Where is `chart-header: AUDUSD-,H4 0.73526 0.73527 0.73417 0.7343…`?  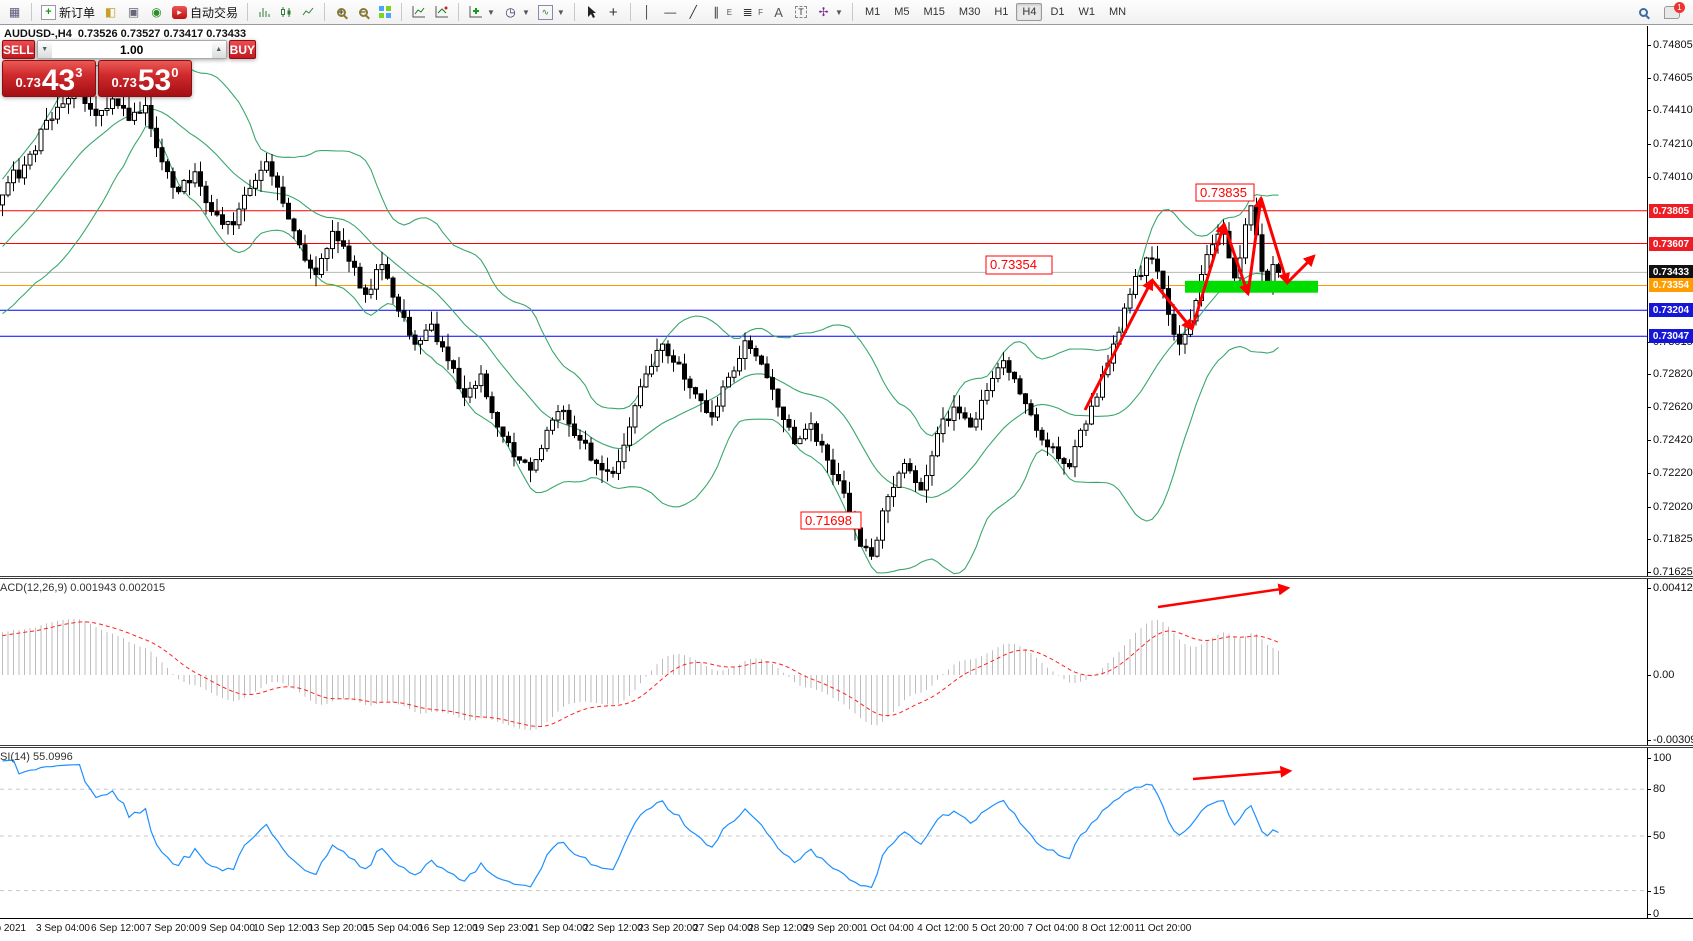
chart-header: AUDUSD-,H4 0.73526 0.73527 0.73417 0.7343… is located at coordinates (128, 34).